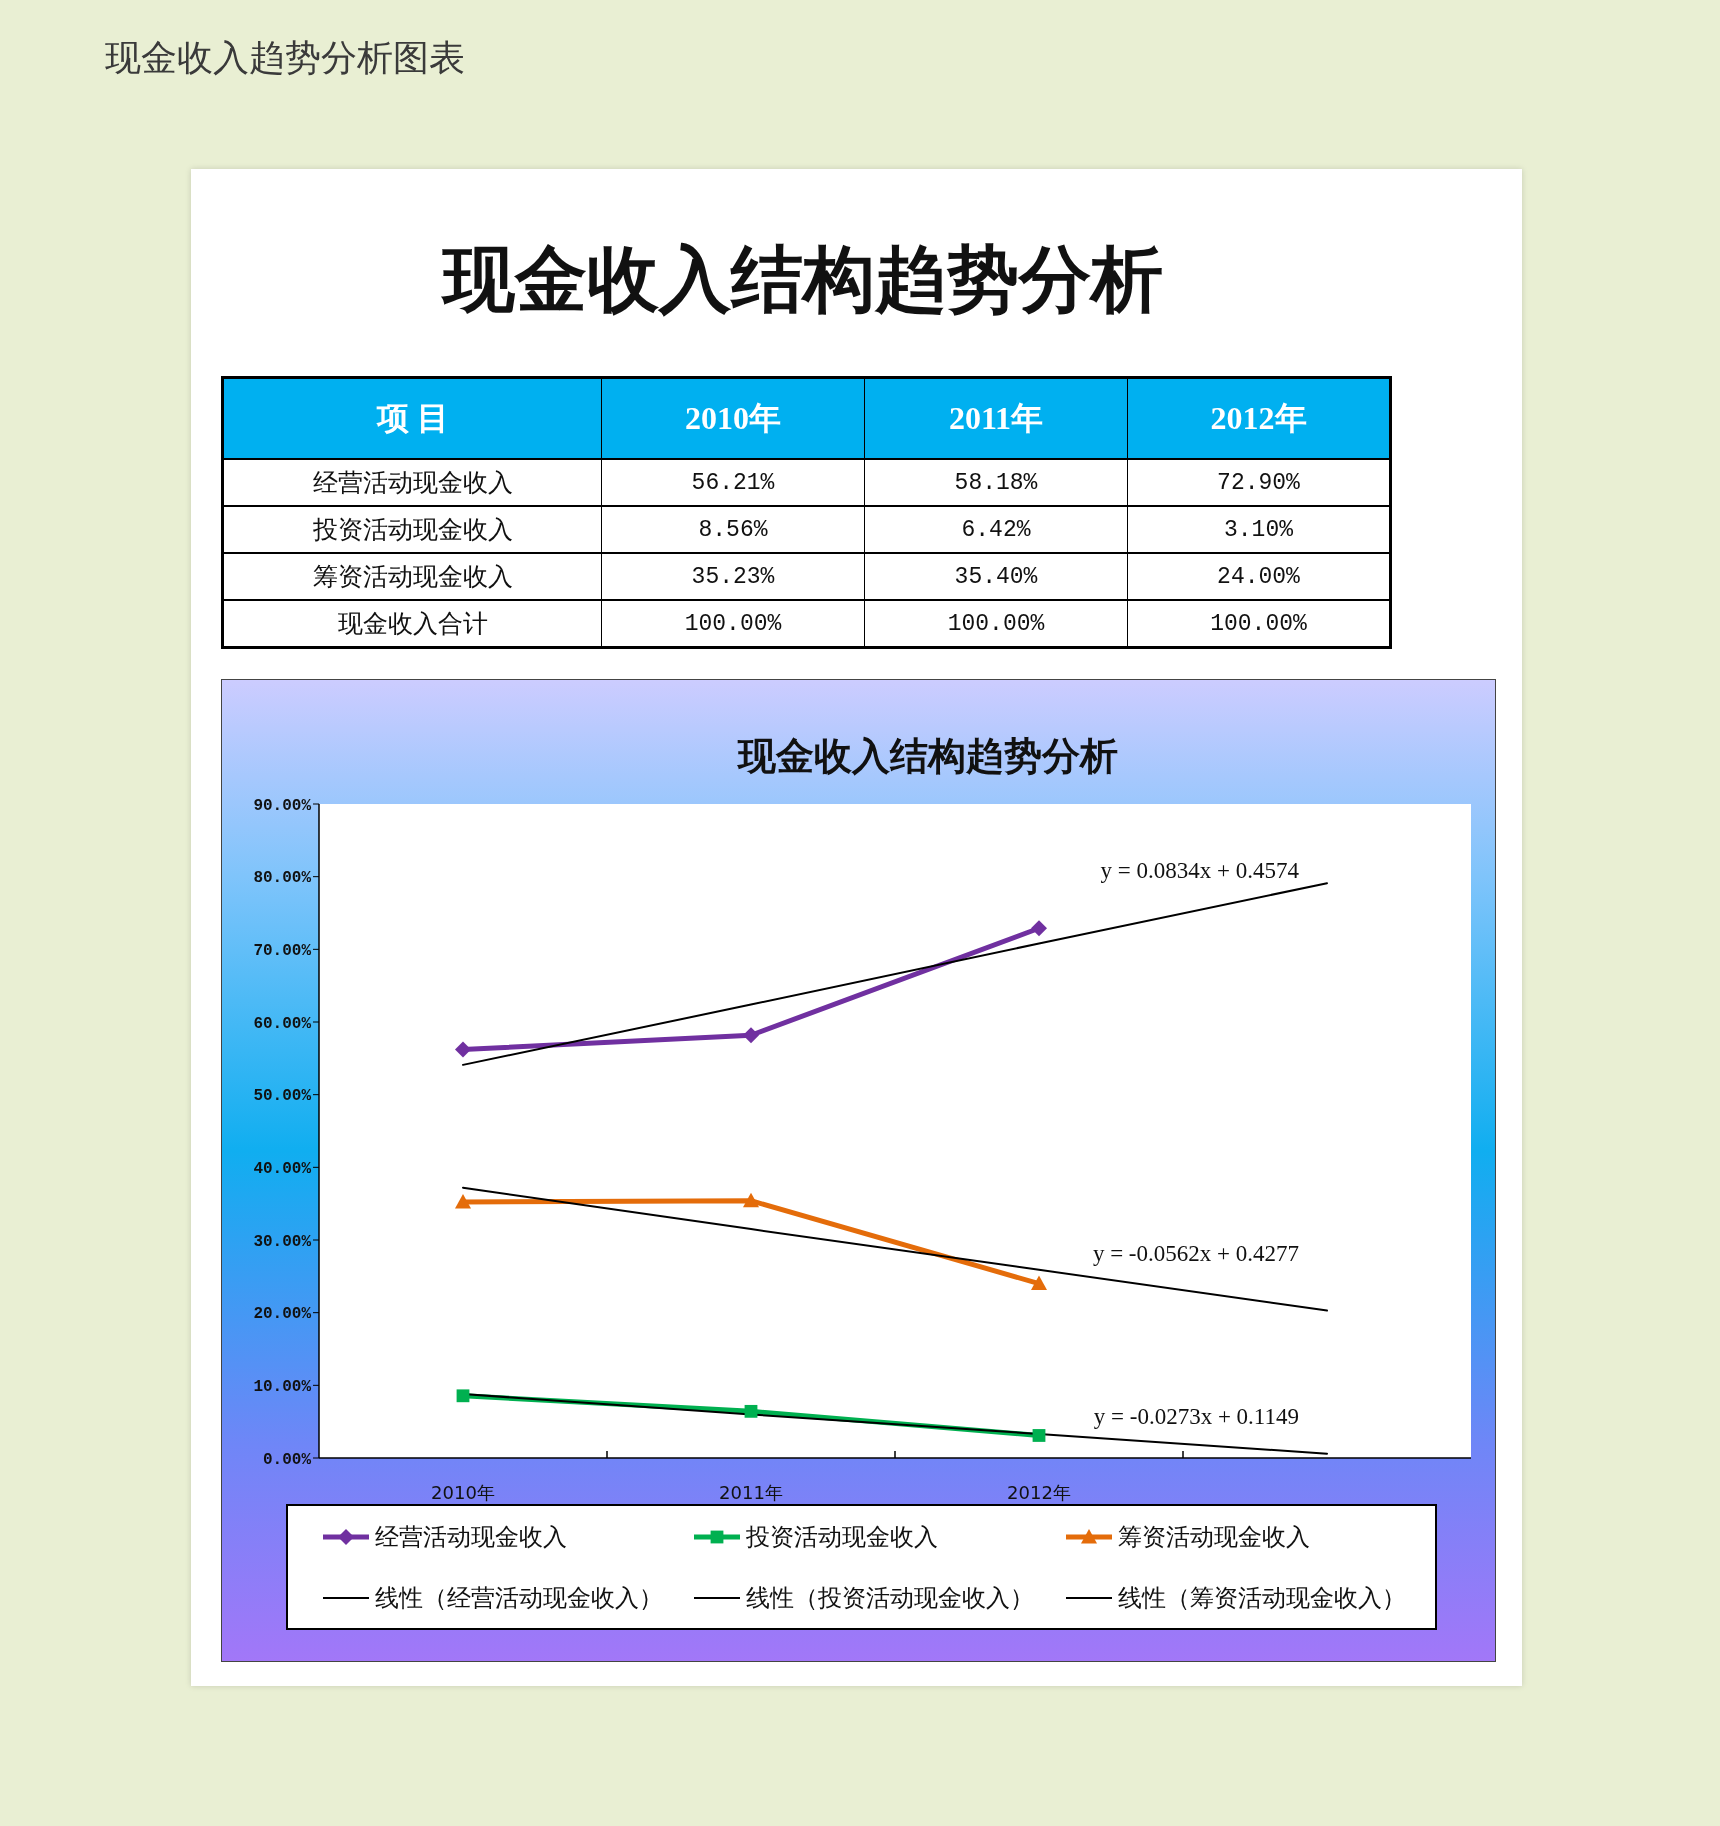 This screenshot has height=1826, width=1720. What do you see at coordinates (471, 1537) in the screenshot?
I see `legend-label: 经营活动现金收入` at bounding box center [471, 1537].